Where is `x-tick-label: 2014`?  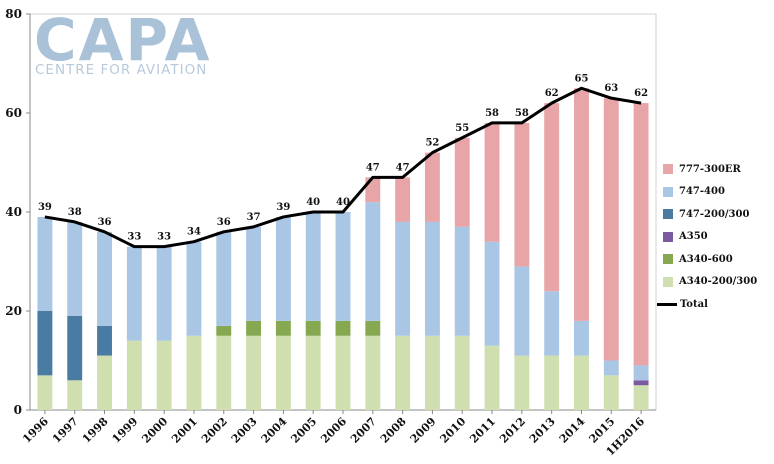
x-tick-label: 2014 is located at coordinates (572, 430).